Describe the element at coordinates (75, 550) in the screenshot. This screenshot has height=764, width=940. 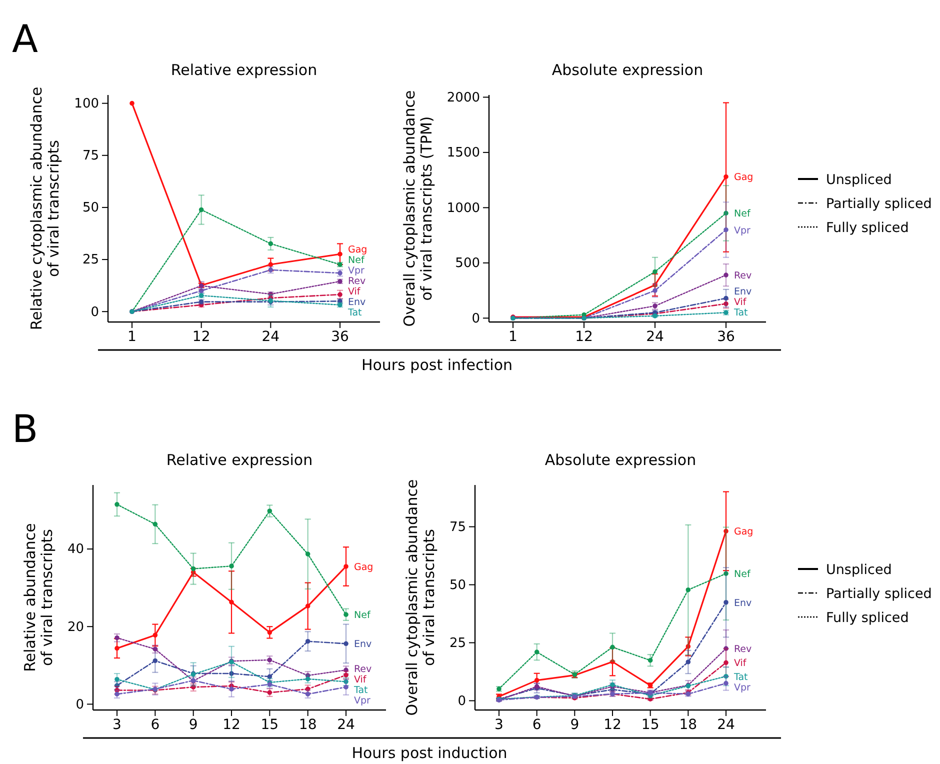
I see `y-tick-label: 40` at that location.